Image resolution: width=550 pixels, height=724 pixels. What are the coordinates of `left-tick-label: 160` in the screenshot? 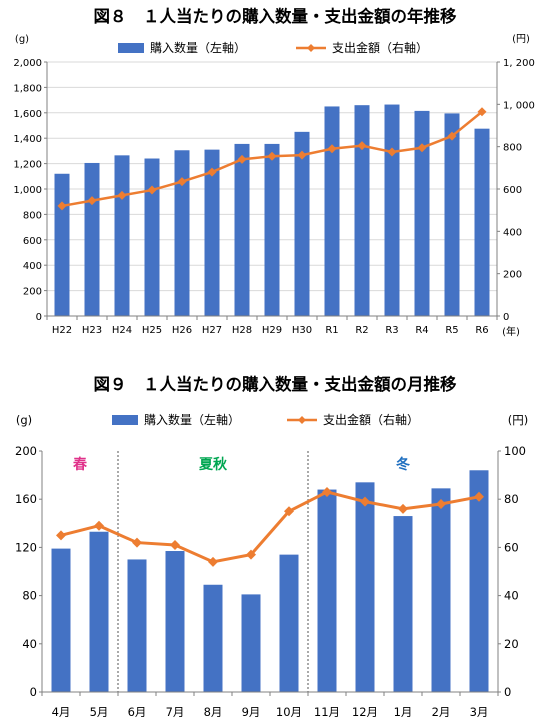 It's located at (26, 499).